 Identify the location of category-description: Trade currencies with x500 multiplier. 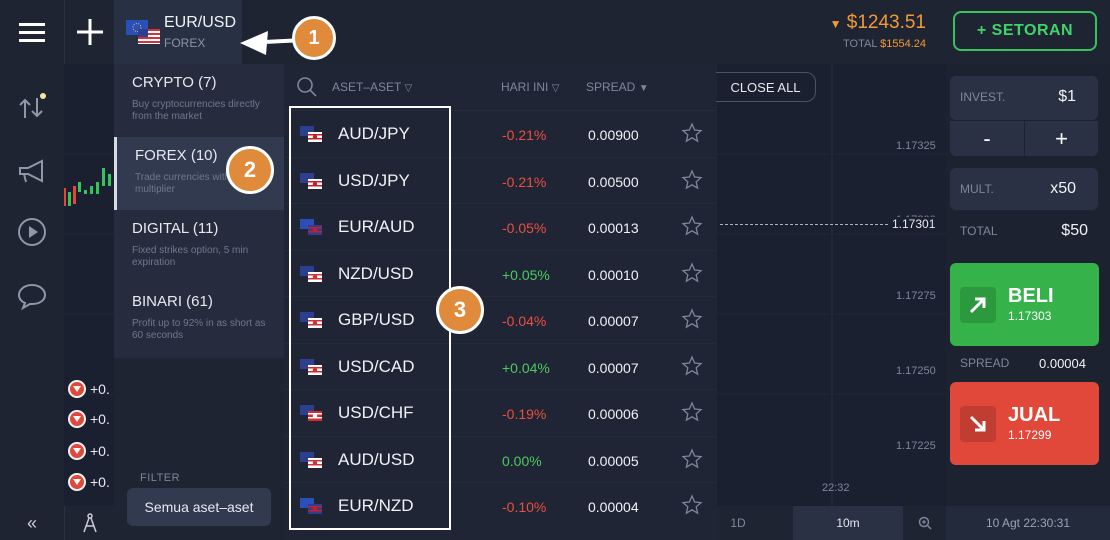
(195, 183).